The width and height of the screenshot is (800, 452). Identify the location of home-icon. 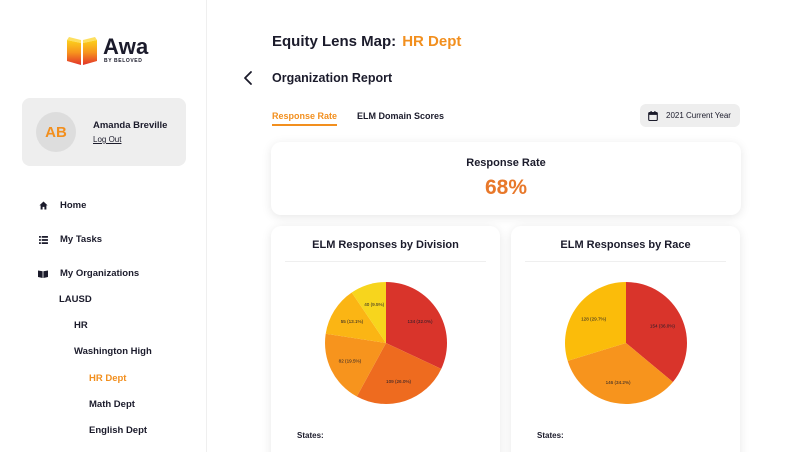
(43, 206).